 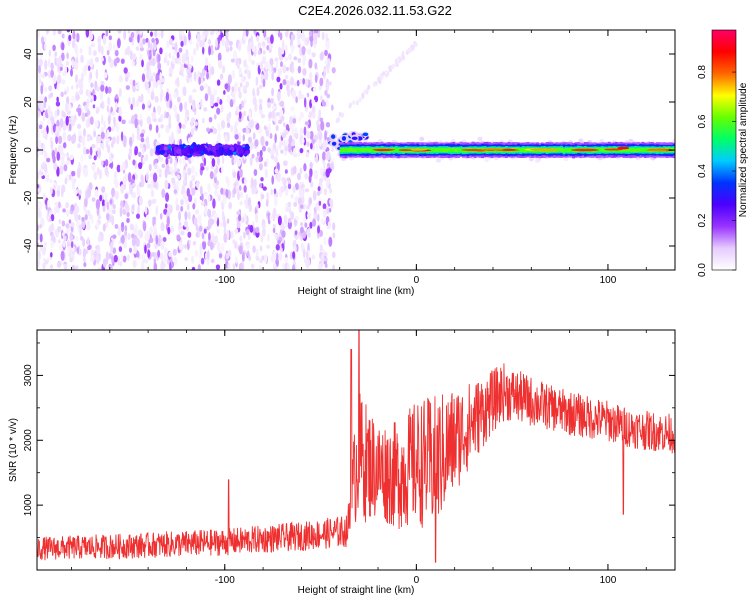 I want to click on line-cell, so click(x=178, y=151).